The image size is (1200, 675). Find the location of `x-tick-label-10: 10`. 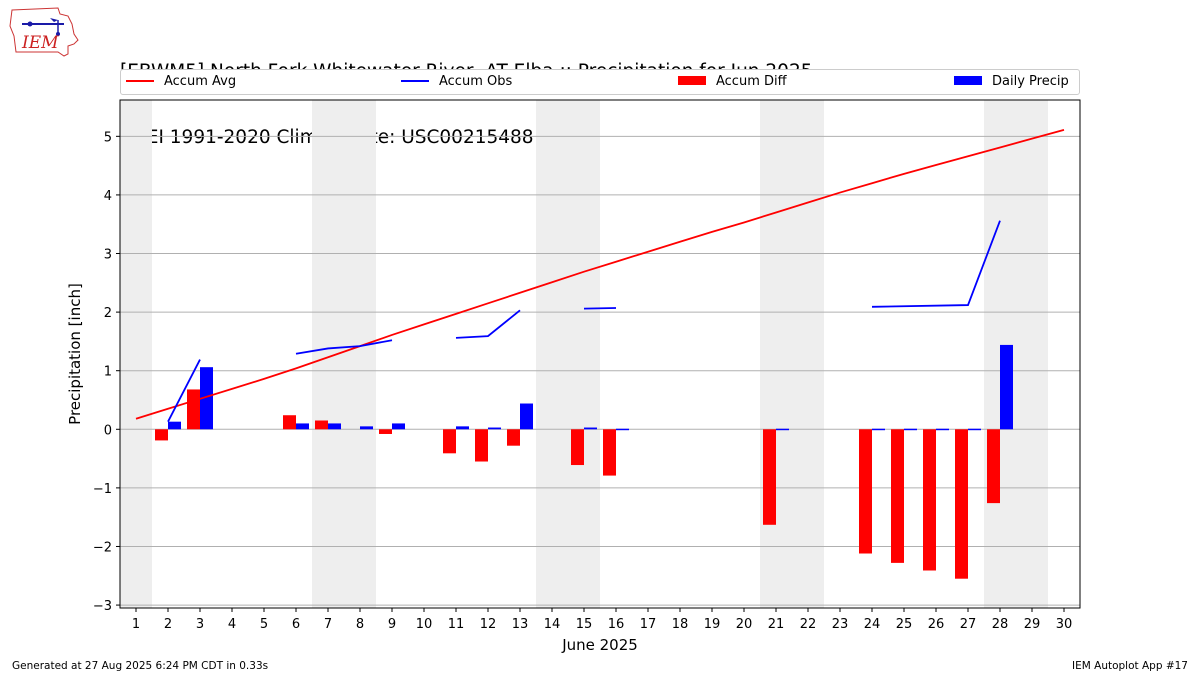

x-tick-label-10: 10 is located at coordinates (424, 624).